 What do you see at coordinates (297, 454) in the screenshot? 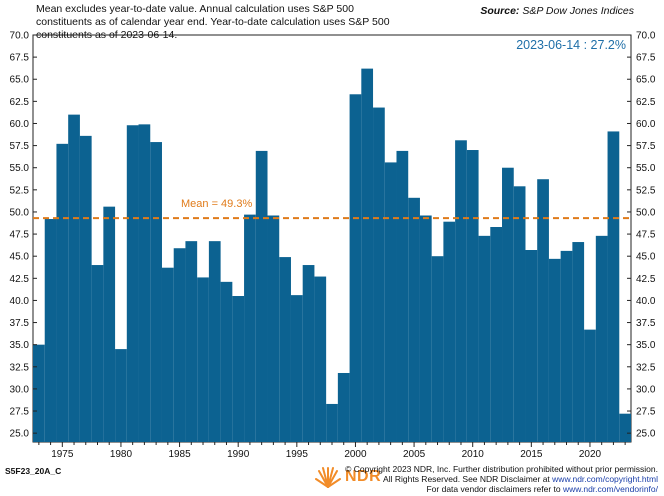
I see `x-tick-label: 1995` at bounding box center [297, 454].